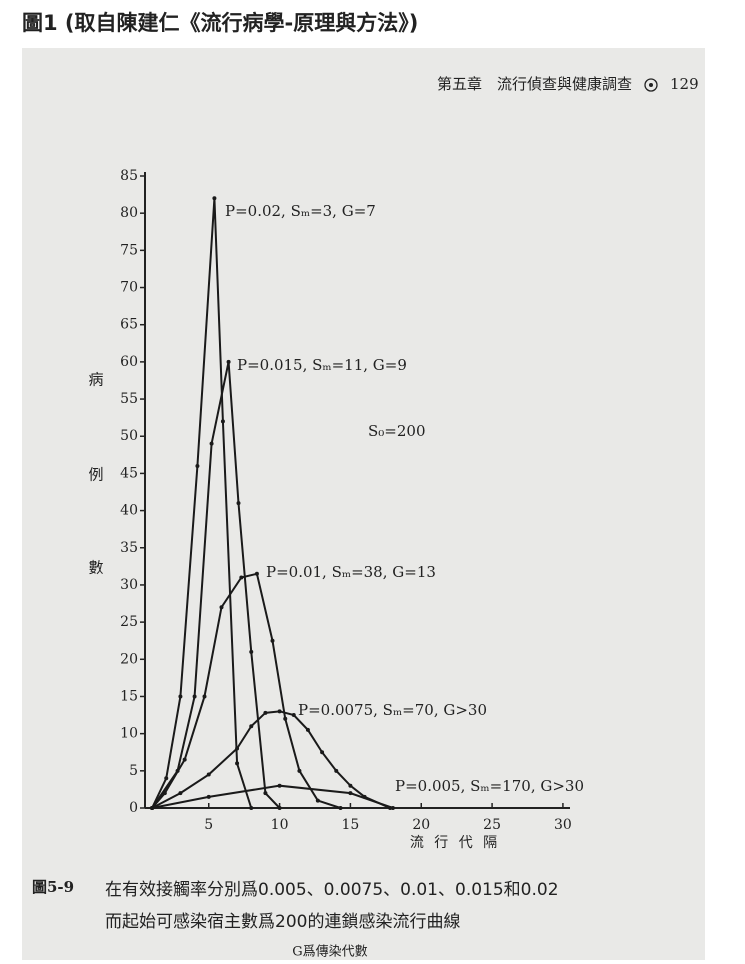  What do you see at coordinates (129, 288) in the screenshot?
I see `y-tick-label: 70` at bounding box center [129, 288].